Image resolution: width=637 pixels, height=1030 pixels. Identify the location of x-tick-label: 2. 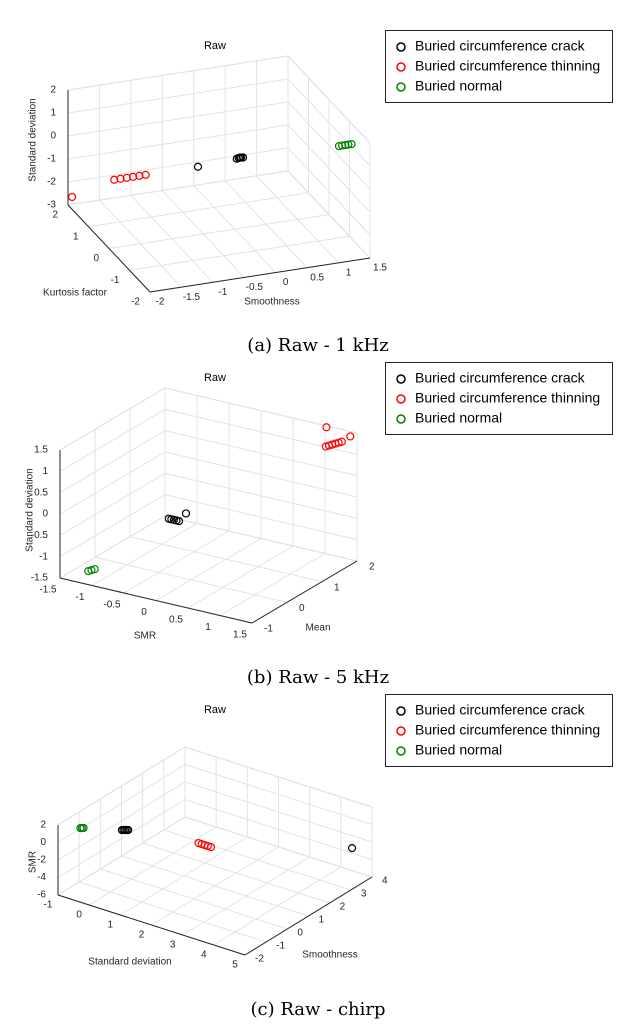
(142, 935).